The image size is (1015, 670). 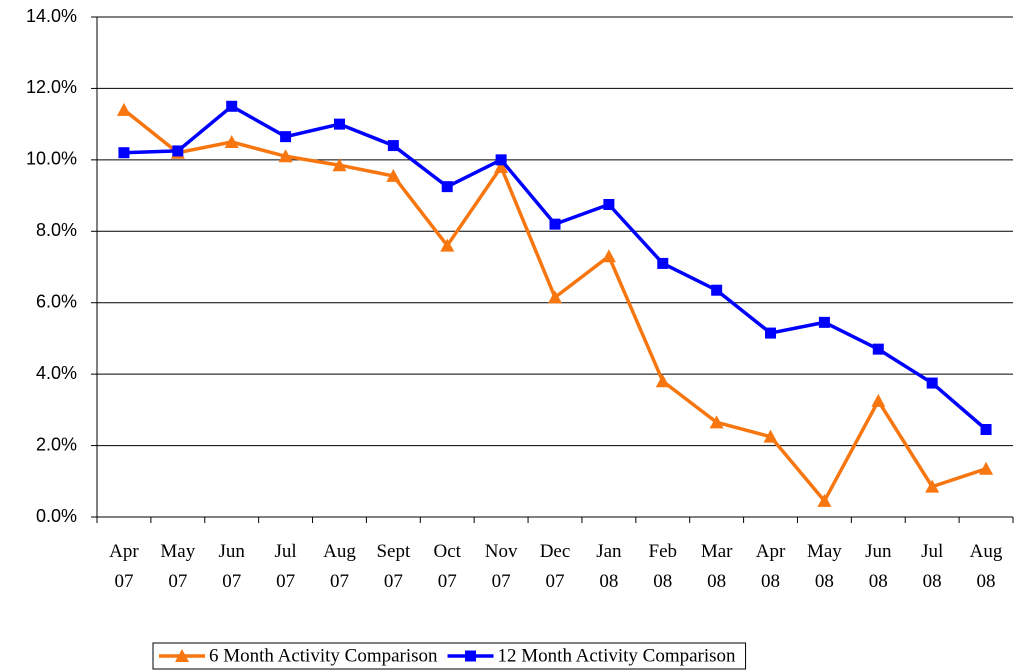 I want to click on y-tick-label: 12.0%, so click(x=51, y=87).